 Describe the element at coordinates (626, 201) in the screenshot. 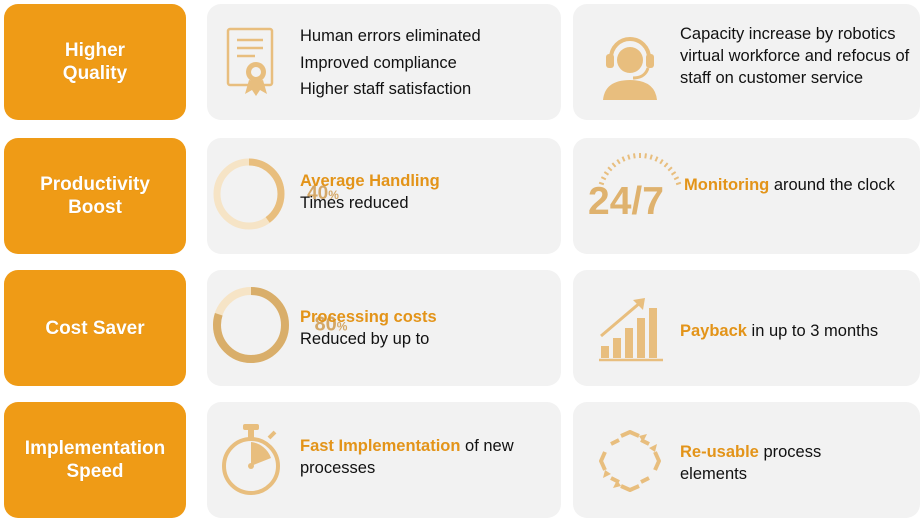

I see `big-value-text: 24/7` at that location.